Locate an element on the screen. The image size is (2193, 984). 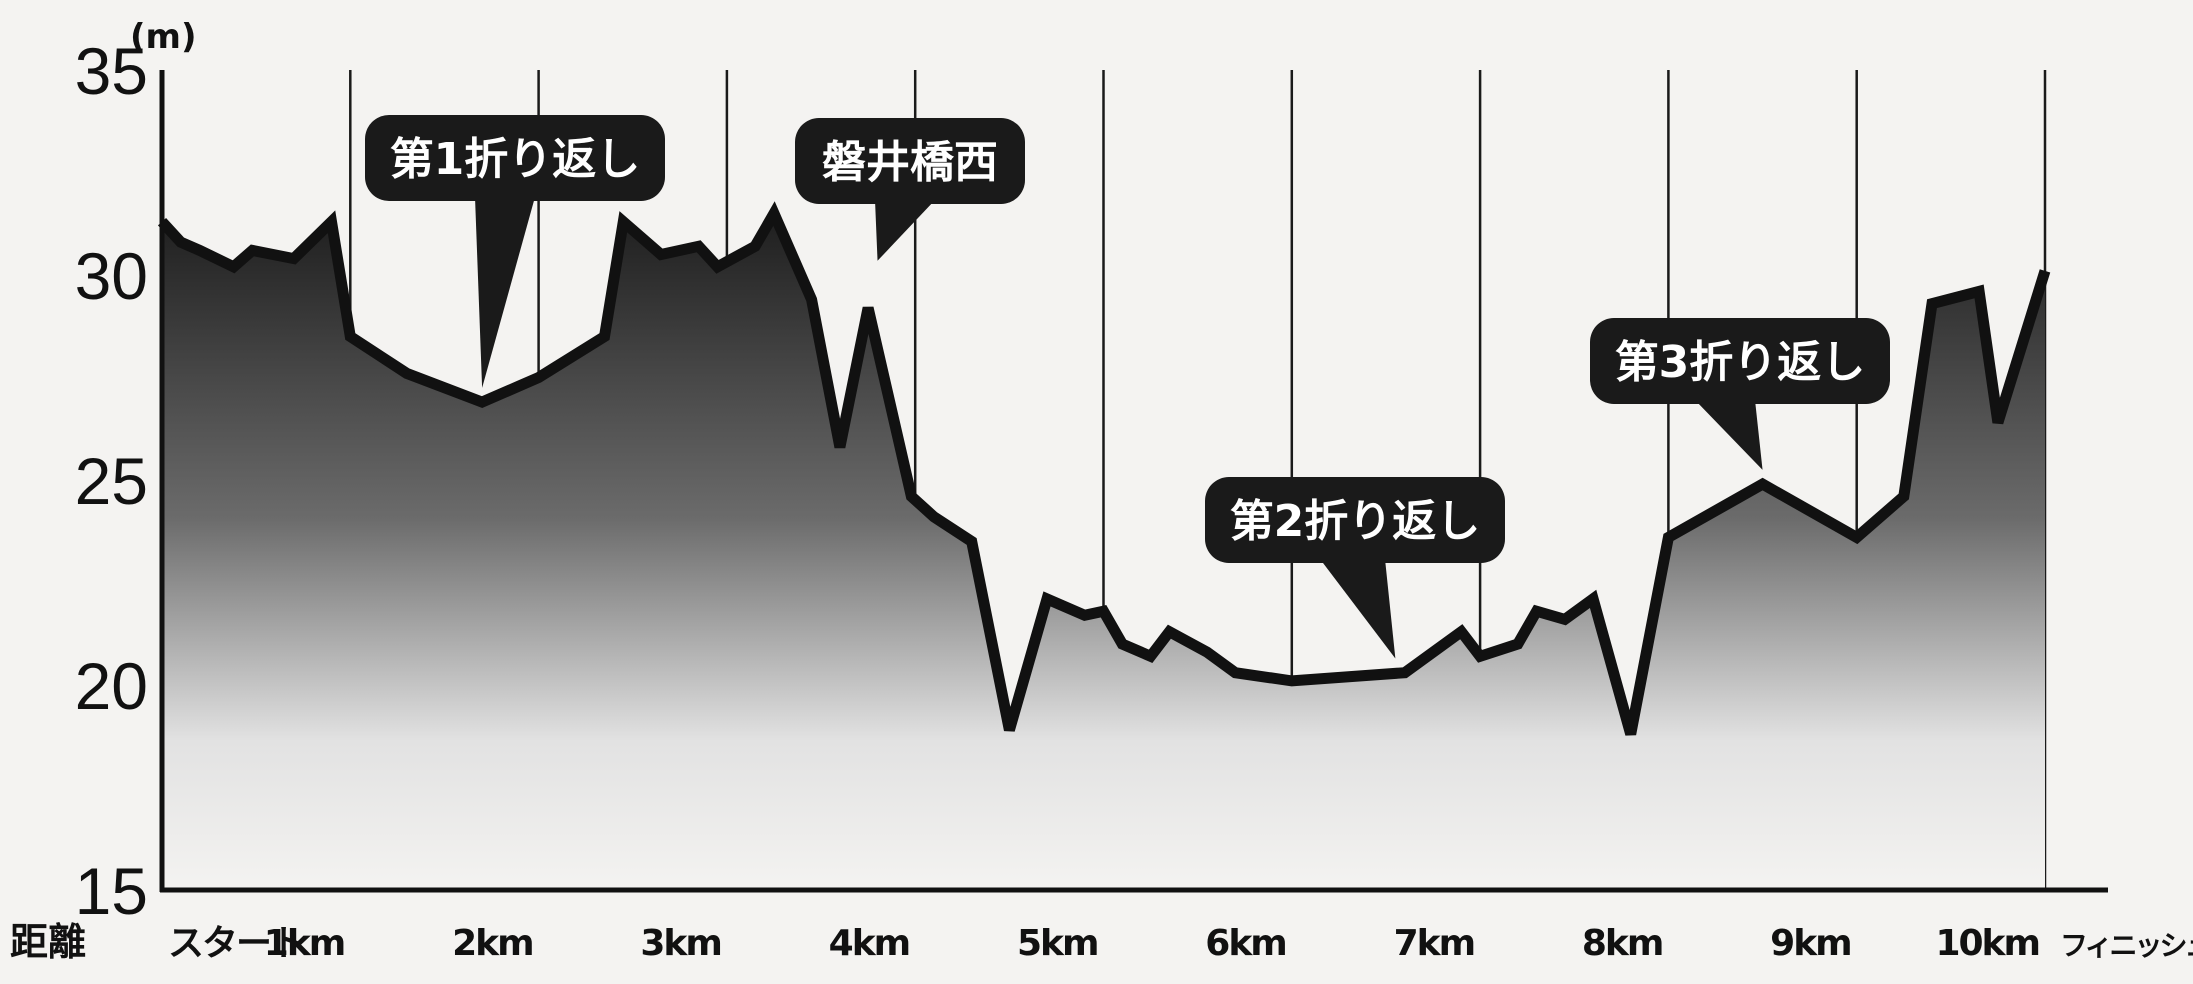
annotation-callout-3: 第2折り返し is located at coordinates (1355, 568).